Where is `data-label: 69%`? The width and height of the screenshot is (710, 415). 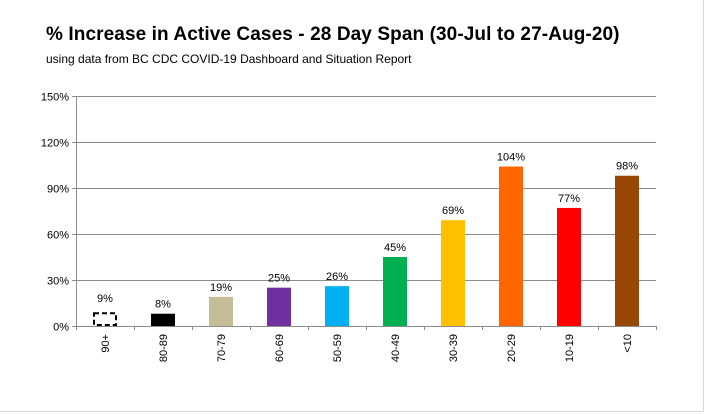 data-label: 69% is located at coordinates (453, 211).